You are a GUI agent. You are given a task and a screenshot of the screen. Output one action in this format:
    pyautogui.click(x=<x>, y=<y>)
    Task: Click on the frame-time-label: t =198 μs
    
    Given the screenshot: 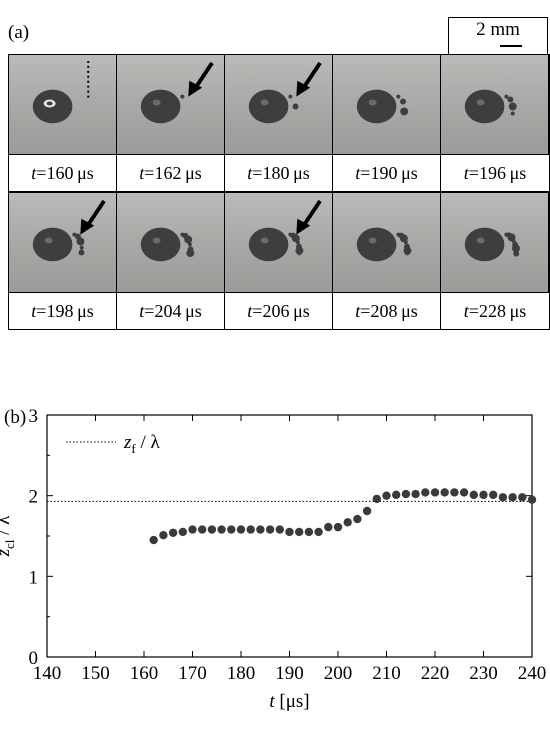 What is the action you would take?
    pyautogui.click(x=63, y=311)
    